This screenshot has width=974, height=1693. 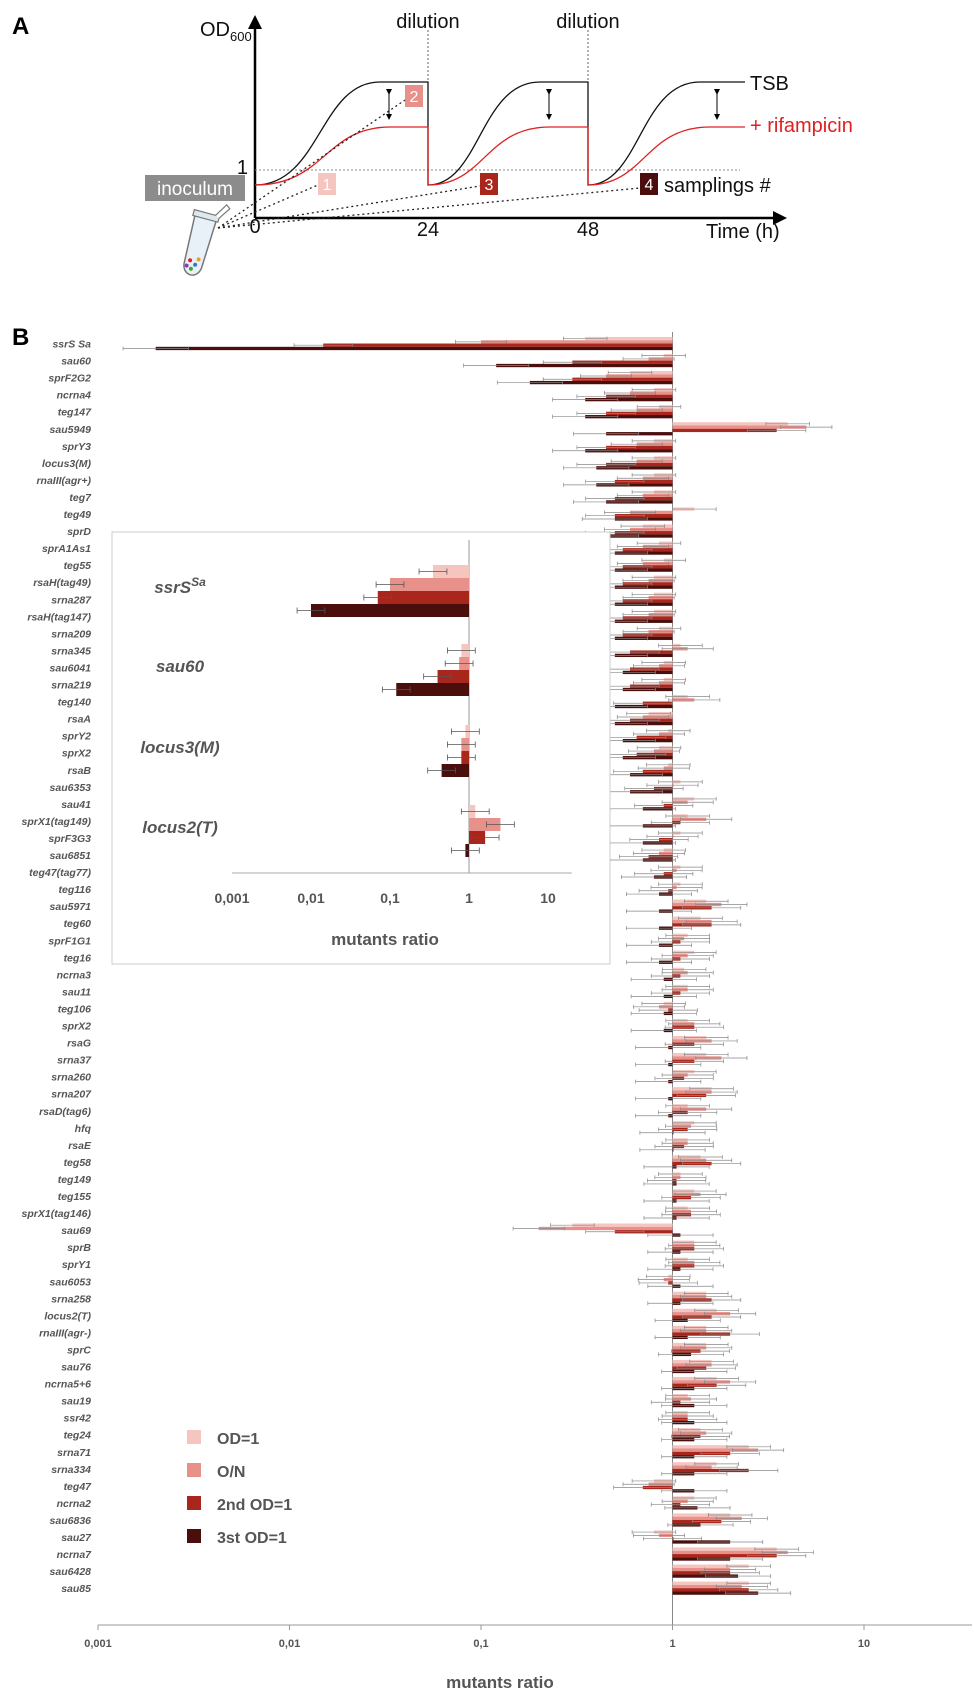 I want to click on category-label: rnaIII(agr+), so click(x=63, y=481).